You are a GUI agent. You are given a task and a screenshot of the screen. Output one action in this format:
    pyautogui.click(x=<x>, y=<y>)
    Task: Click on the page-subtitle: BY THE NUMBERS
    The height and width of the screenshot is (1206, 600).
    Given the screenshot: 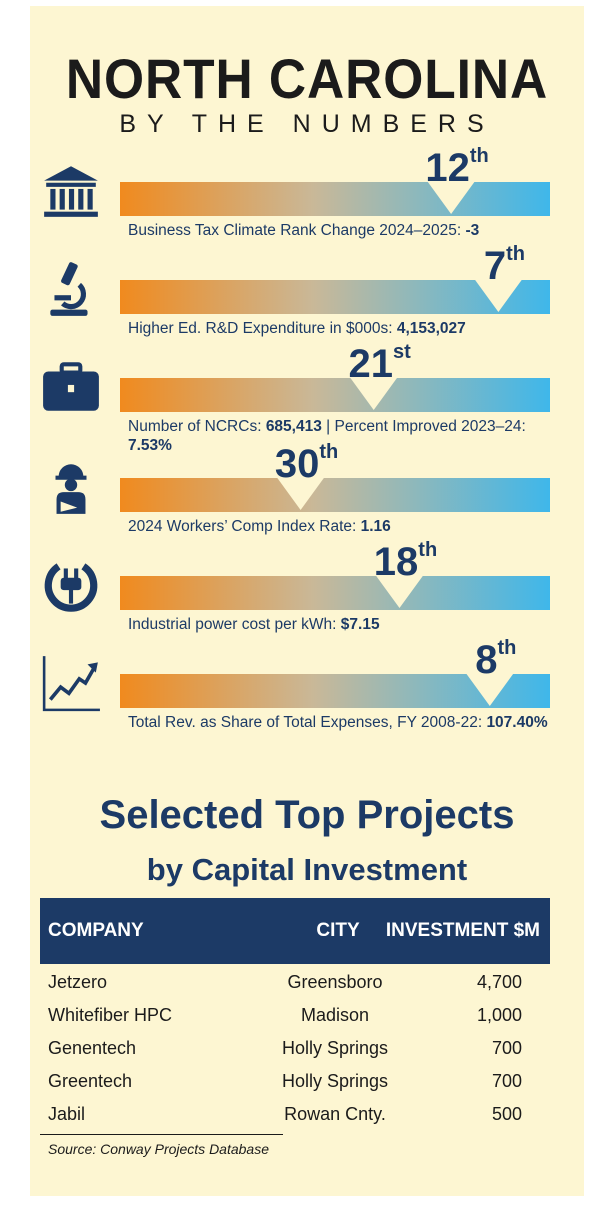 What is the action you would take?
    pyautogui.click(x=307, y=124)
    